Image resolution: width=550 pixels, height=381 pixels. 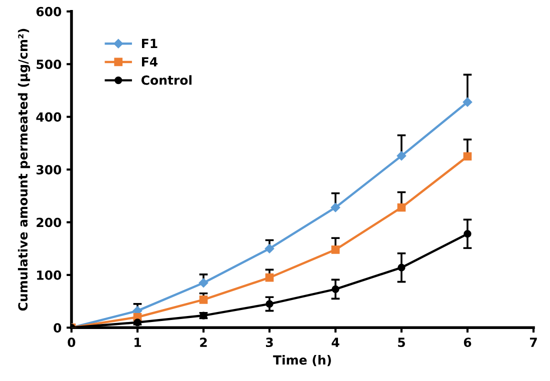 I want to click on y-tick-label: 200, so click(x=49, y=223).